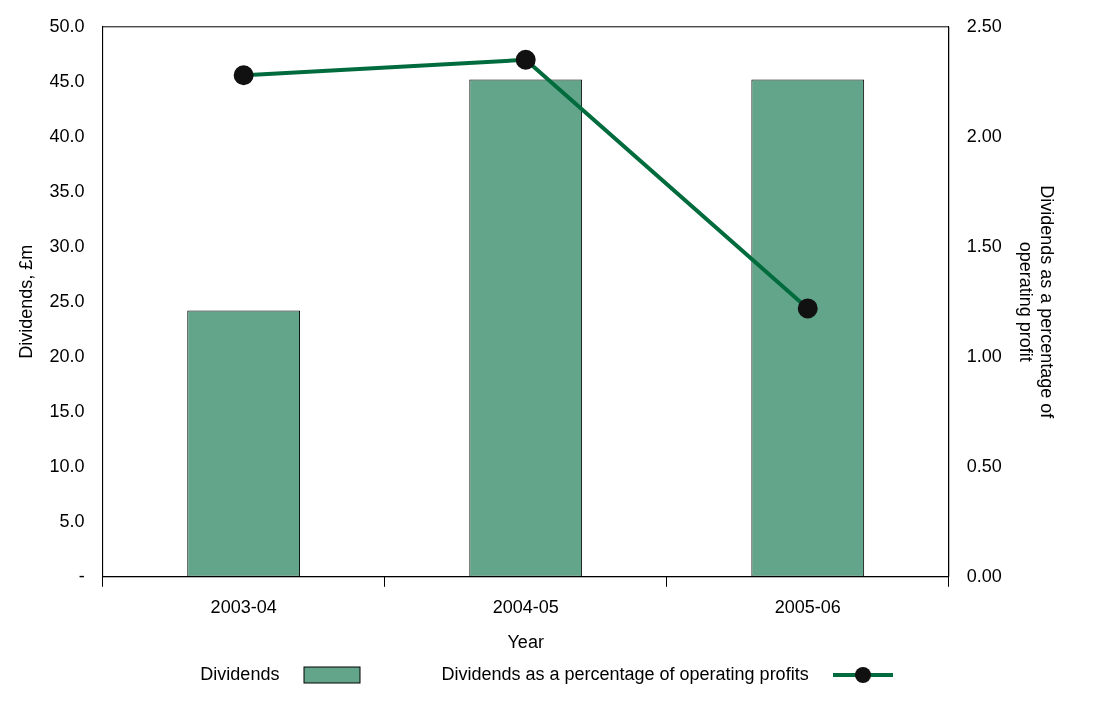 The height and width of the screenshot is (716, 1093). Describe the element at coordinates (525, 642) in the screenshot. I see `x-axis-title: Year` at that location.